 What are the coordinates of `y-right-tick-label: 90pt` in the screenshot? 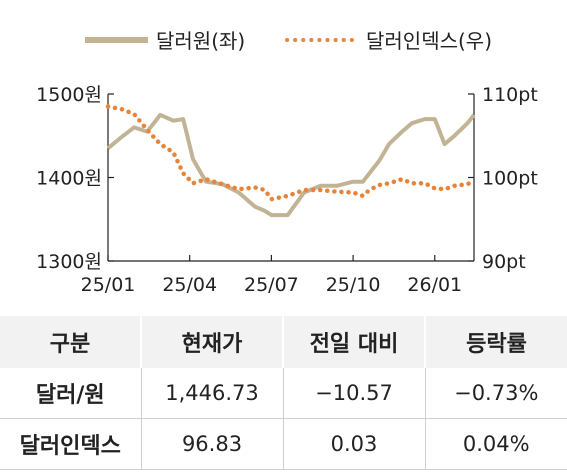 It's located at (504, 262).